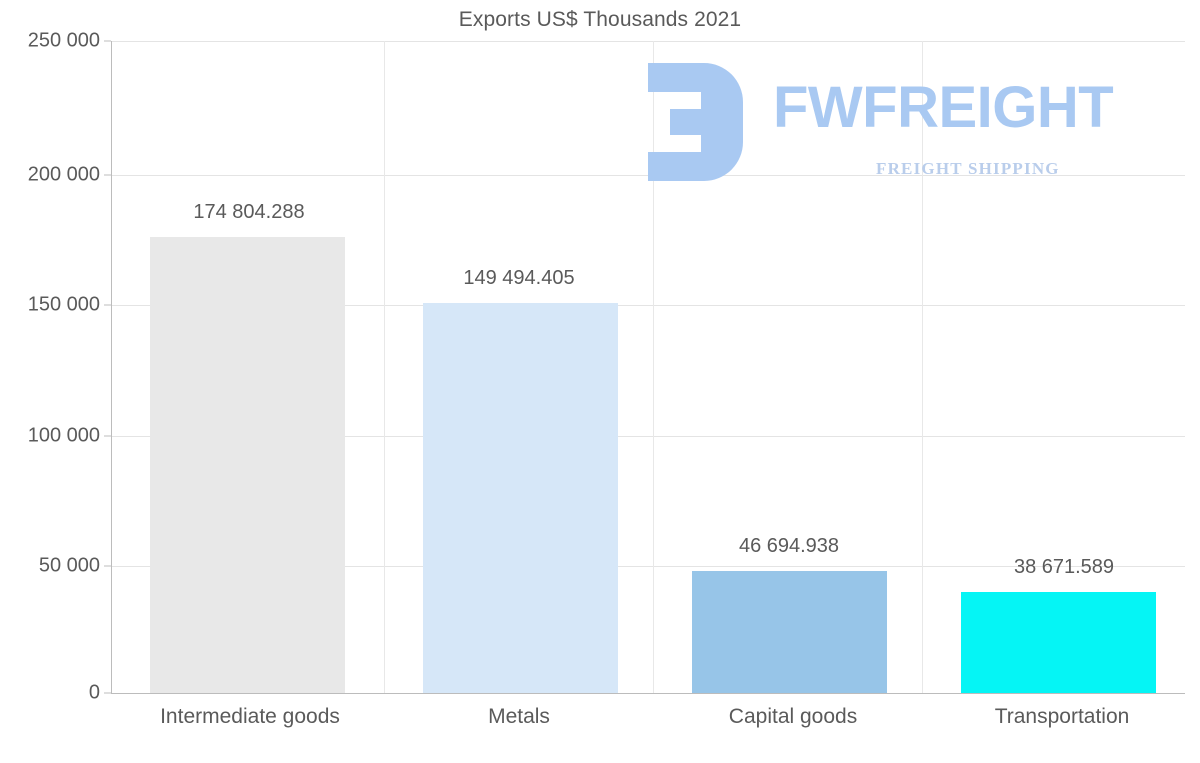 Image resolution: width=1200 pixels, height=763 pixels. What do you see at coordinates (63, 435) in the screenshot?
I see `y-tick-label-100000: 100 000` at bounding box center [63, 435].